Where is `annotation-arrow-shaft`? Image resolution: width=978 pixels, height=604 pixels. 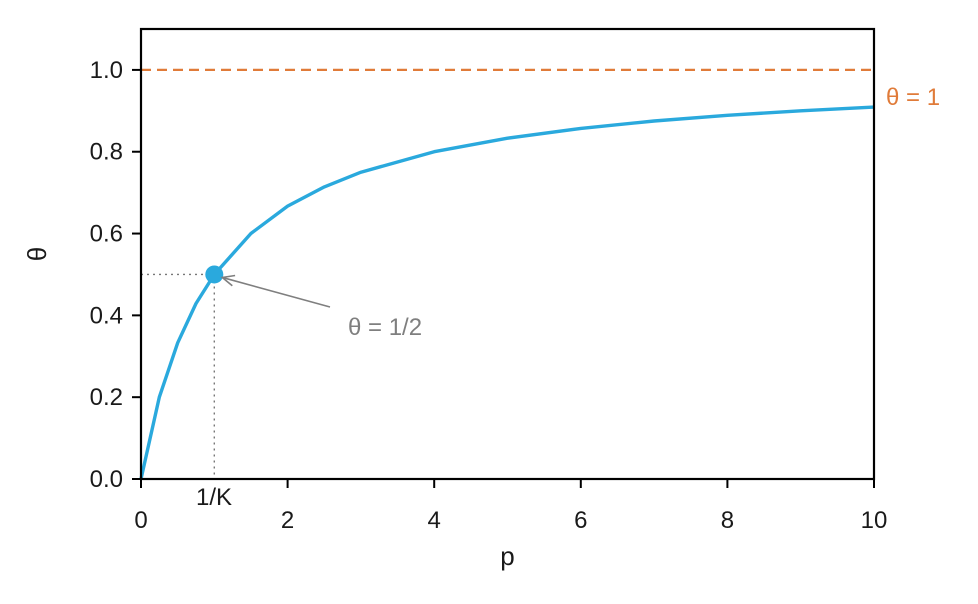
annotation-arrow-shaft is located at coordinates (276, 292).